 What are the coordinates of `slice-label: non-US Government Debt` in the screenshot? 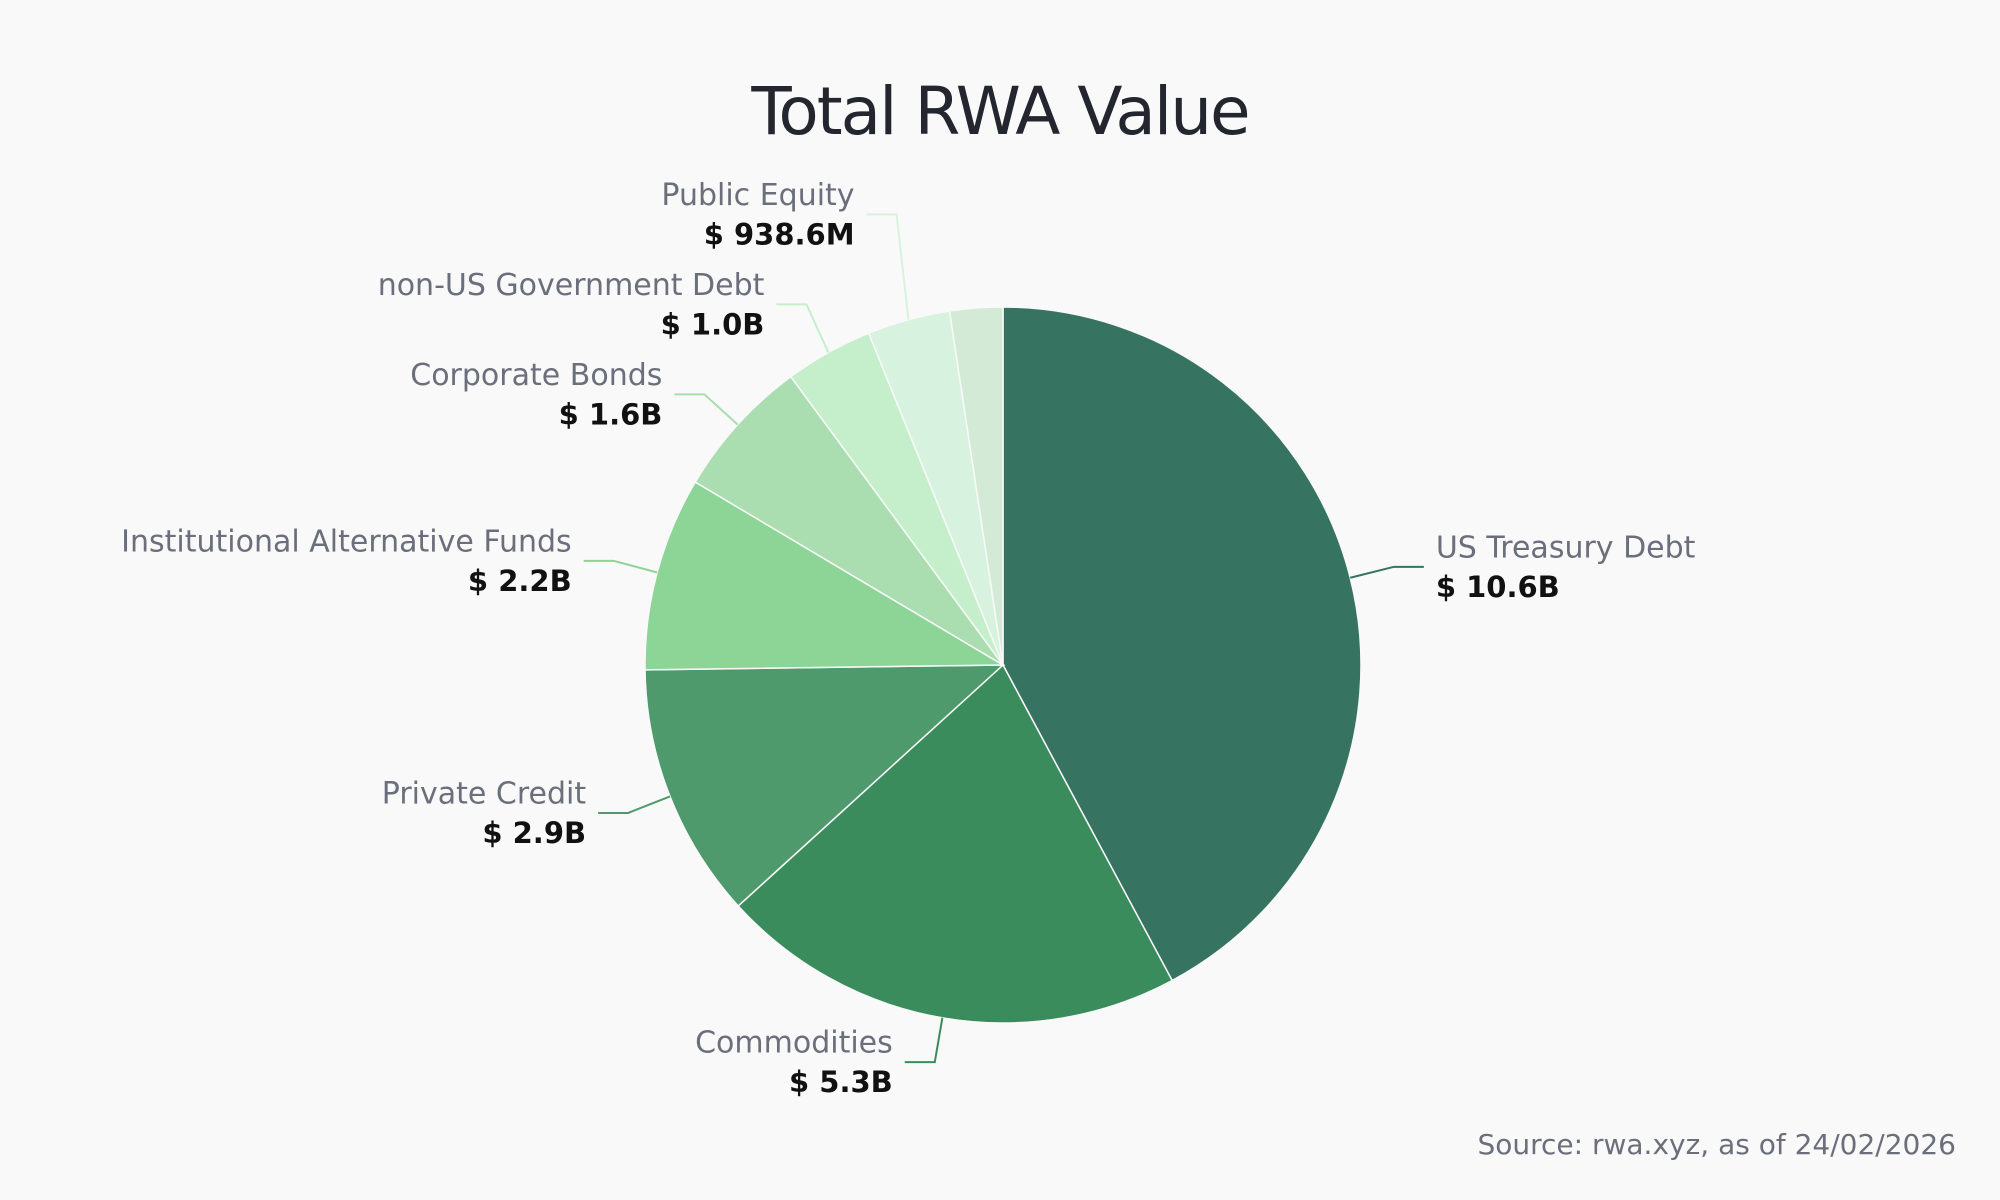 It's located at (571, 285).